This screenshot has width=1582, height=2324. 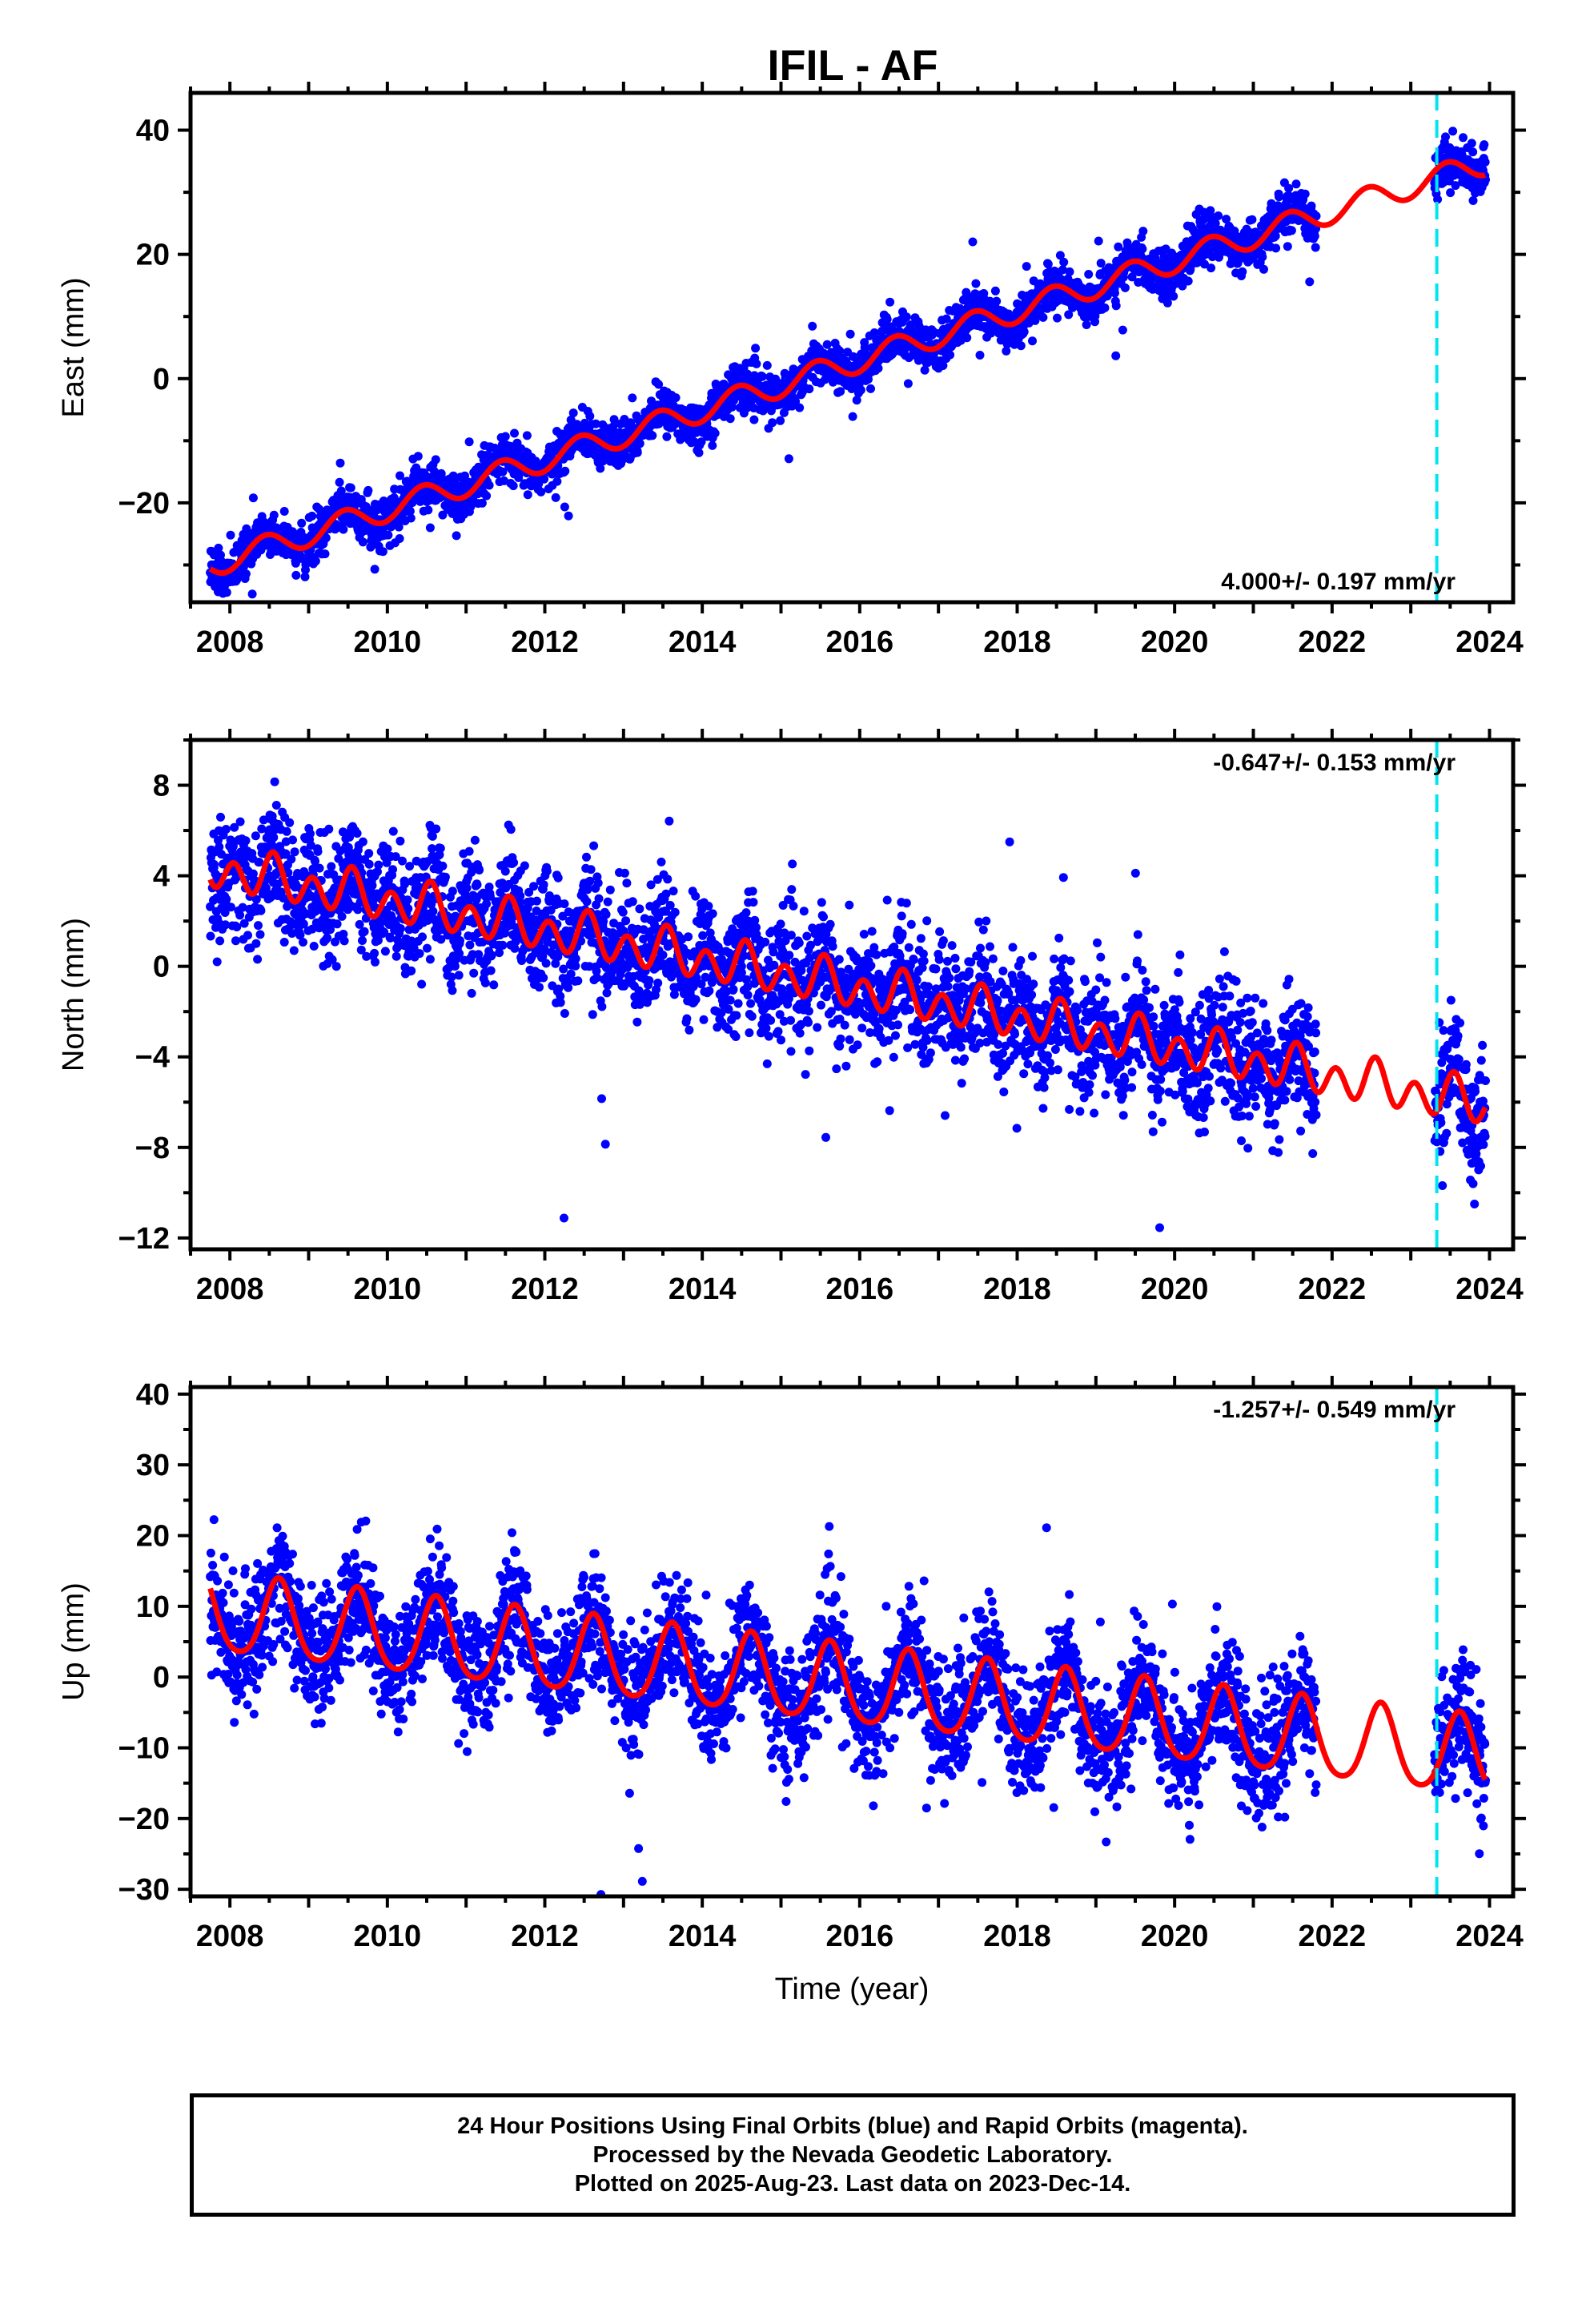 I want to click on y-axis-label: East (mm), so click(x=74, y=347).